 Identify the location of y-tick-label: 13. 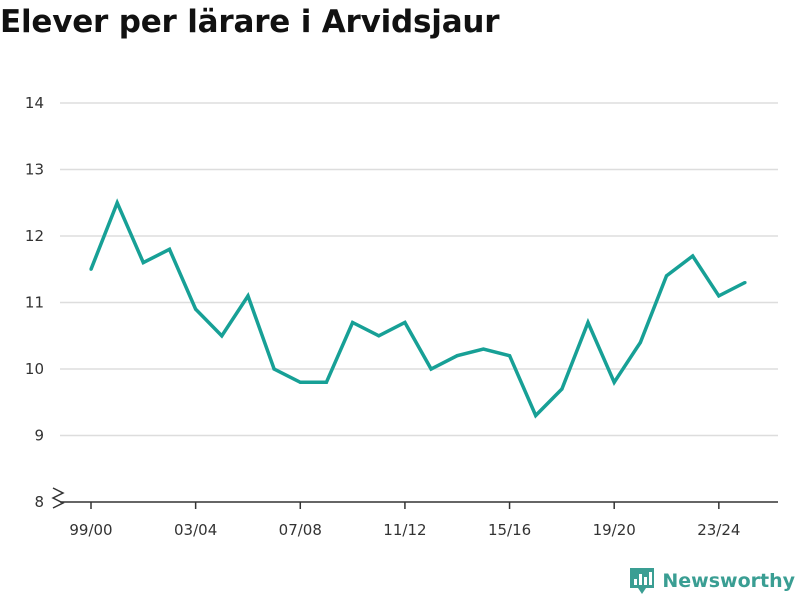
(34, 170).